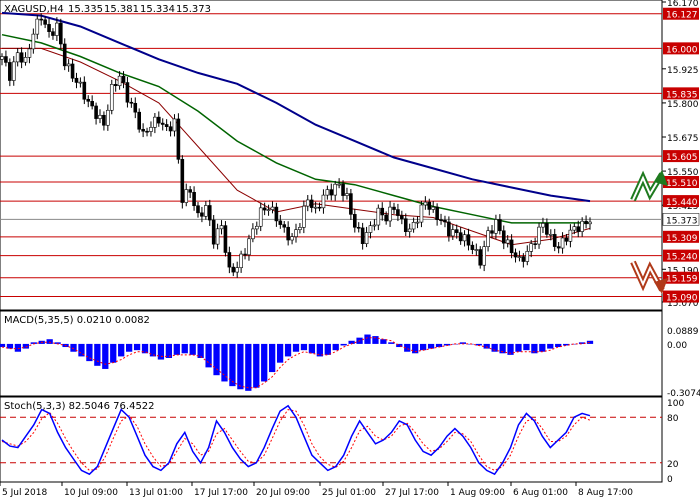 The image size is (700, 504). I want to click on level-label: 15.240, so click(682, 258).